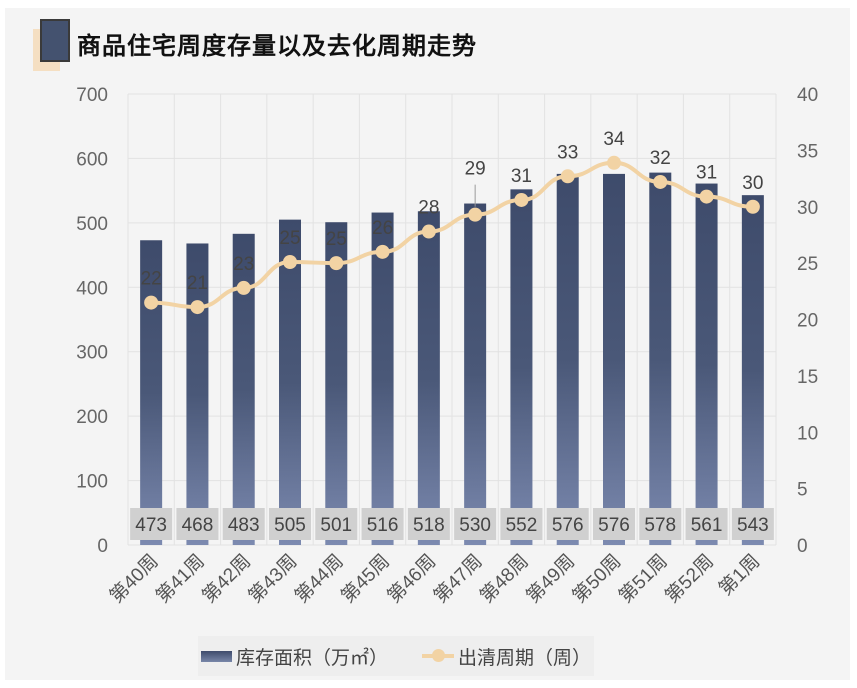 The image size is (857, 688). Describe the element at coordinates (197, 283) in the screenshot. I see `line-data-label: 21` at that location.